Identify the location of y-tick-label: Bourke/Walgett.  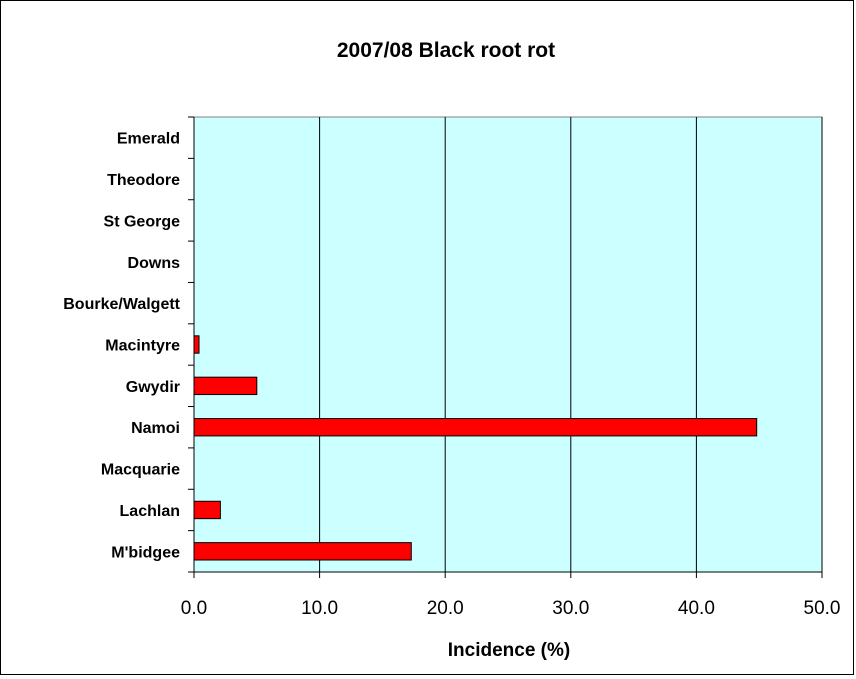
(121, 304).